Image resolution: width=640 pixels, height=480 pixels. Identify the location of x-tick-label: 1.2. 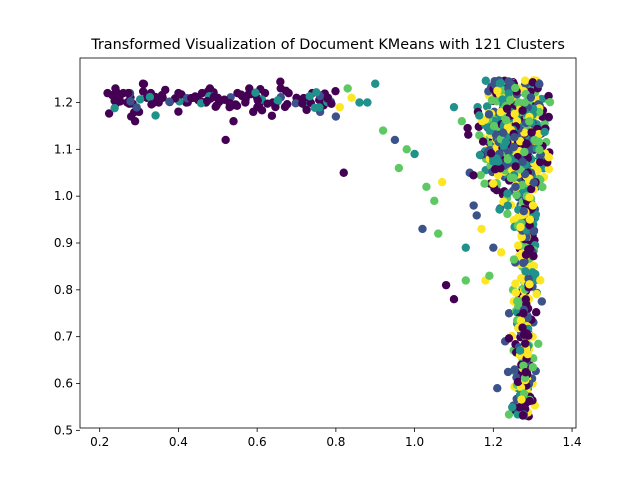
(493, 442).